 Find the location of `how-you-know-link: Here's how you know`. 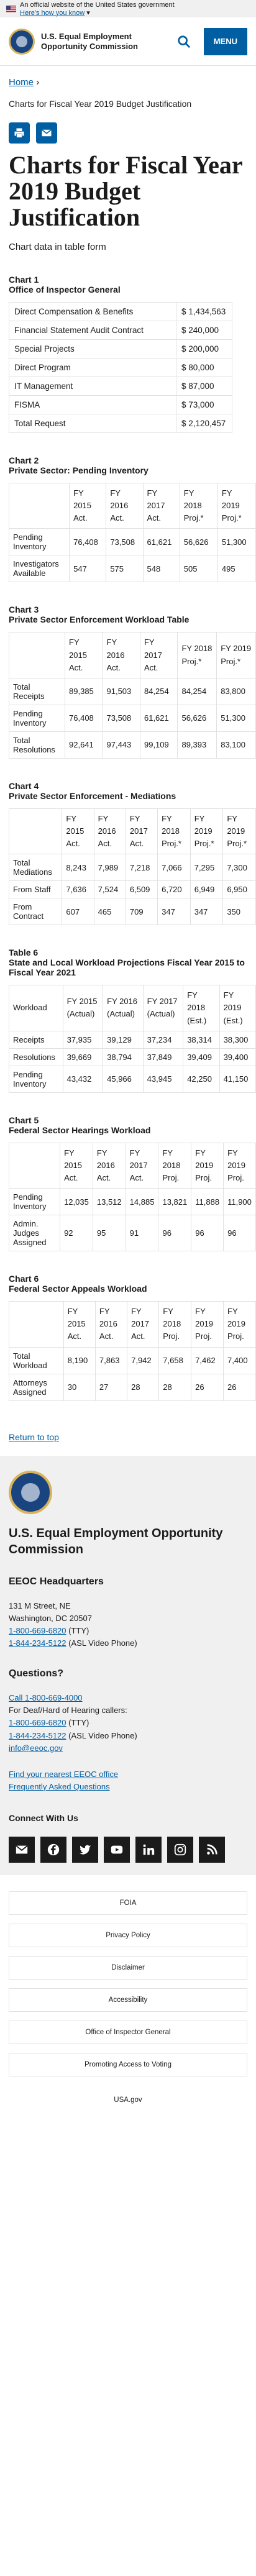

how-you-know-link: Here's how you know is located at coordinates (52, 13).